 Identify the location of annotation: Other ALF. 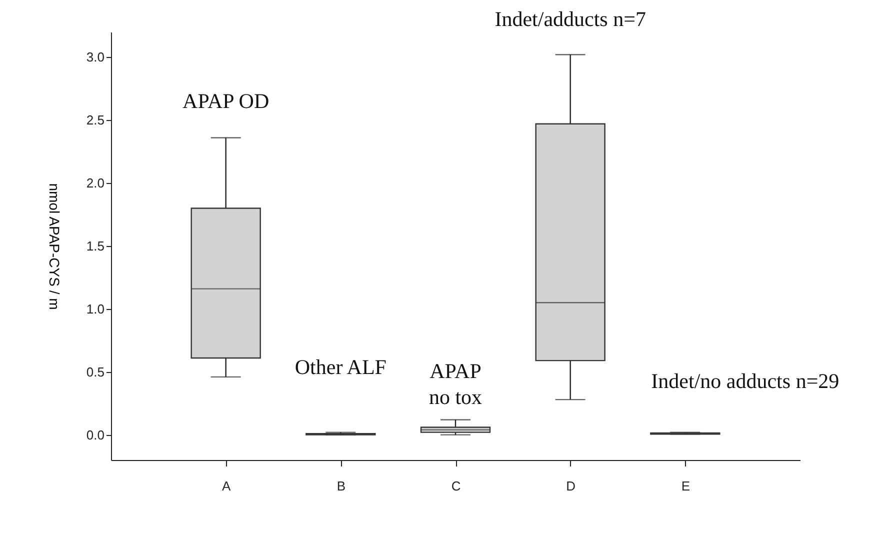
(340, 367).